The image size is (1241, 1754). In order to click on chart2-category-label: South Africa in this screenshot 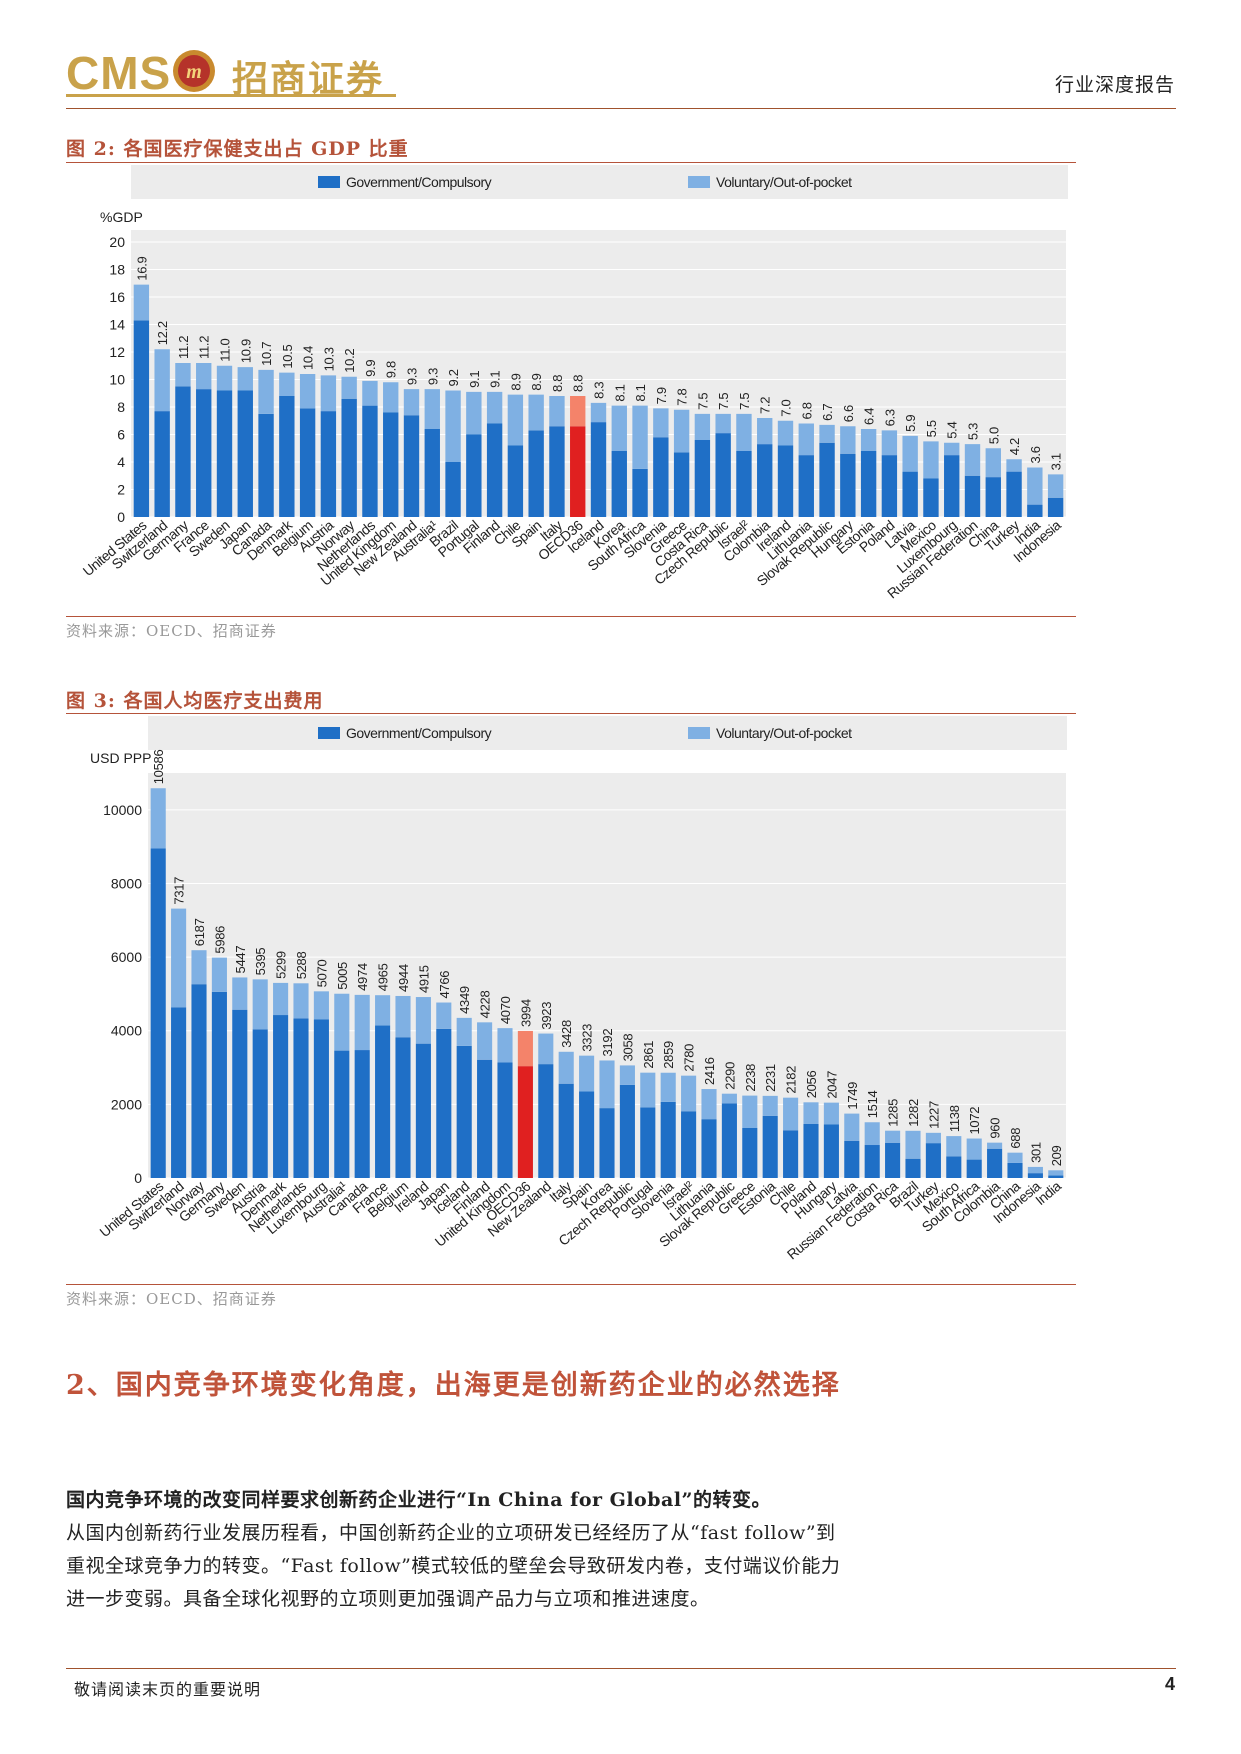, I will do `click(951, 1206)`.